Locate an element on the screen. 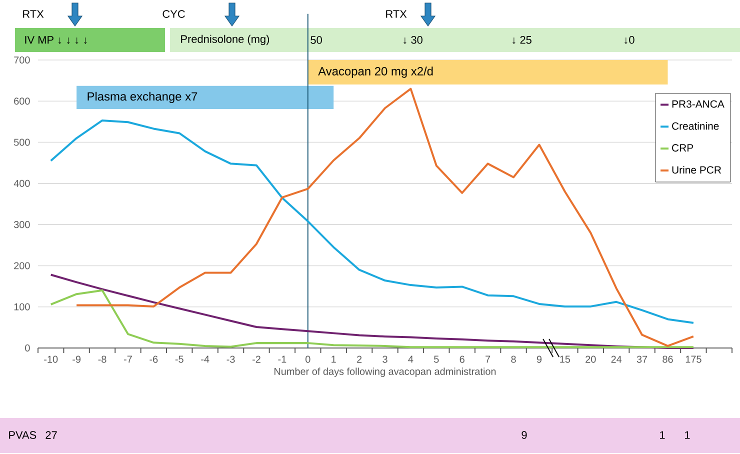 The width and height of the screenshot is (740, 454). x-tick-label: -1 is located at coordinates (282, 359).